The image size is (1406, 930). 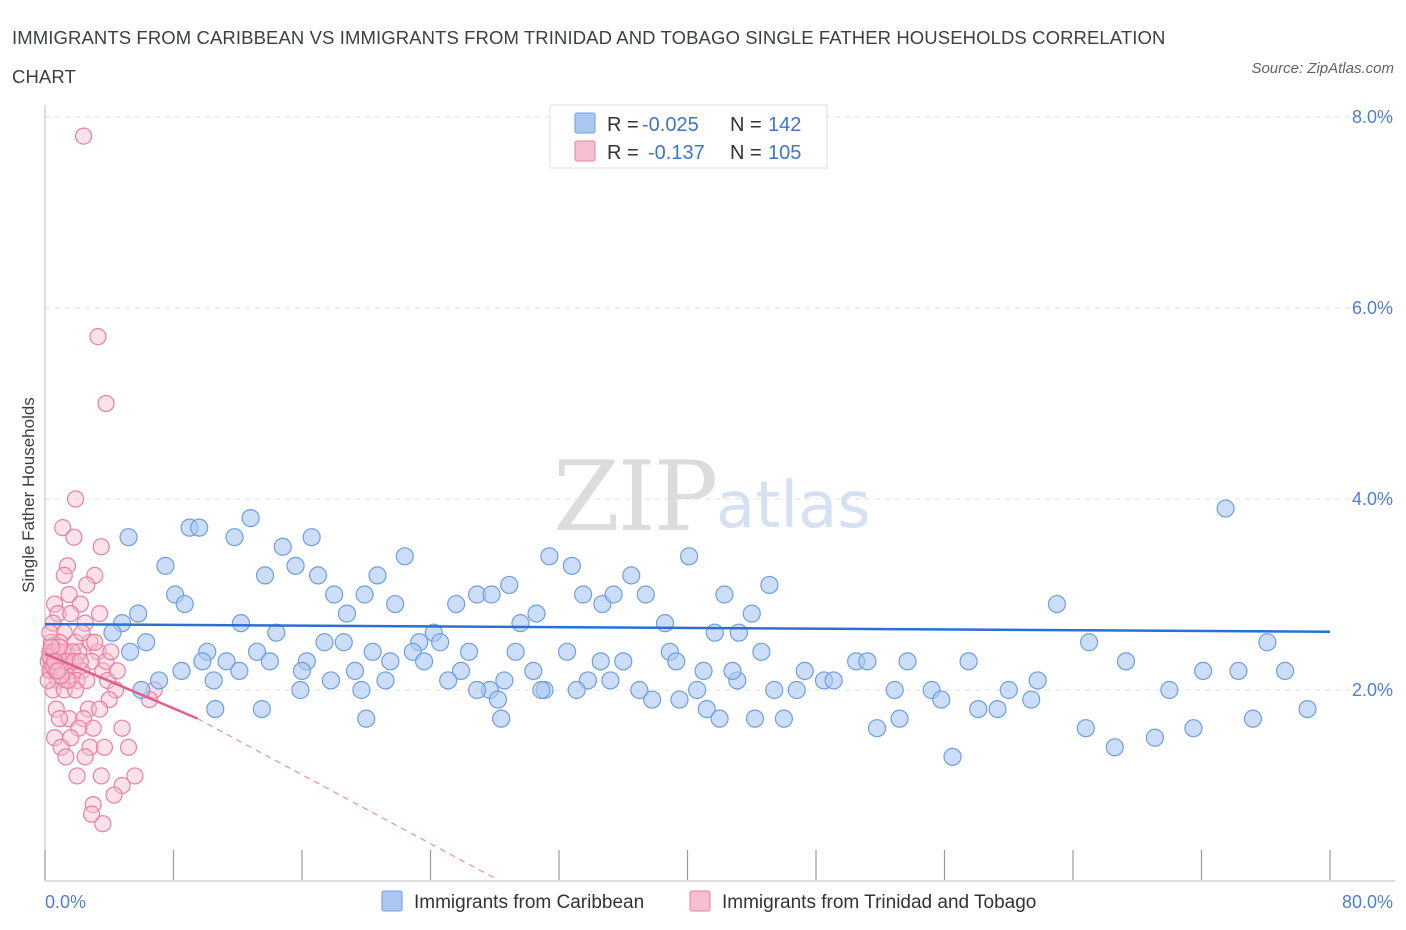 I want to click on trend-line-trinidad-tobago-extension, so click(x=346, y=798).